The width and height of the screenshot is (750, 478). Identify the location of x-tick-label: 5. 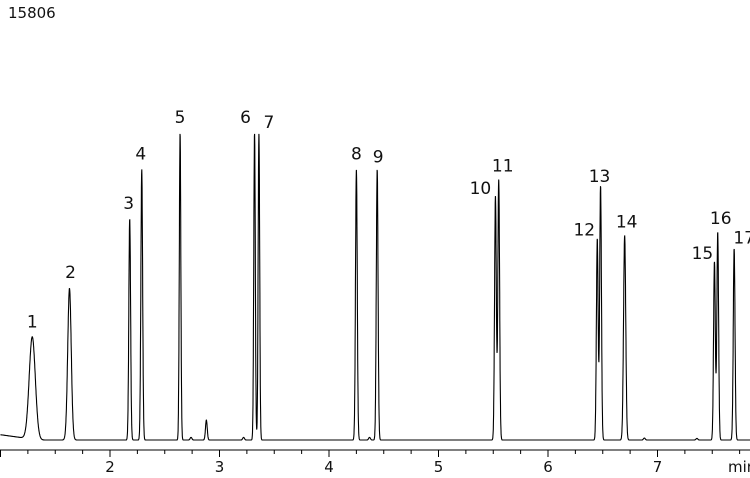
(439, 467).